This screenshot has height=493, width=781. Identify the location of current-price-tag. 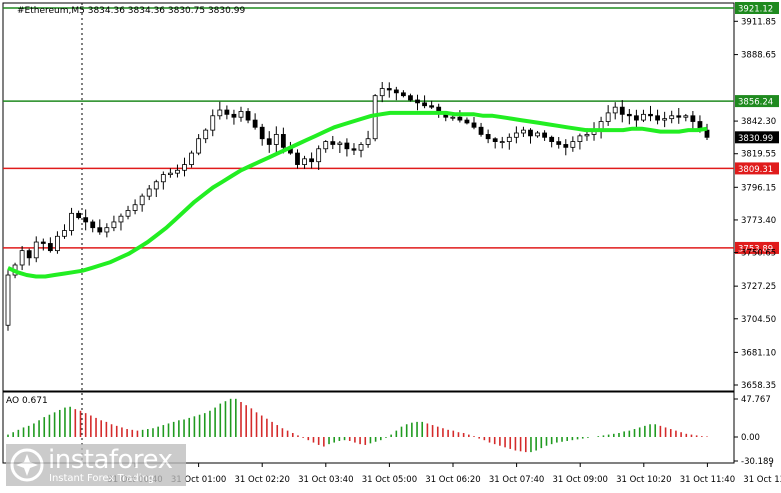
(757, 137).